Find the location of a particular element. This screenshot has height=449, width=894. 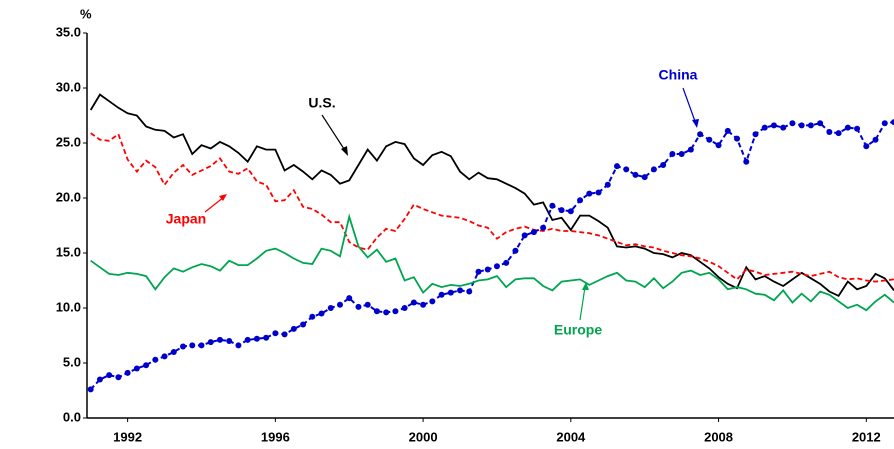

x-tick-label: 1996 is located at coordinates (275, 436).